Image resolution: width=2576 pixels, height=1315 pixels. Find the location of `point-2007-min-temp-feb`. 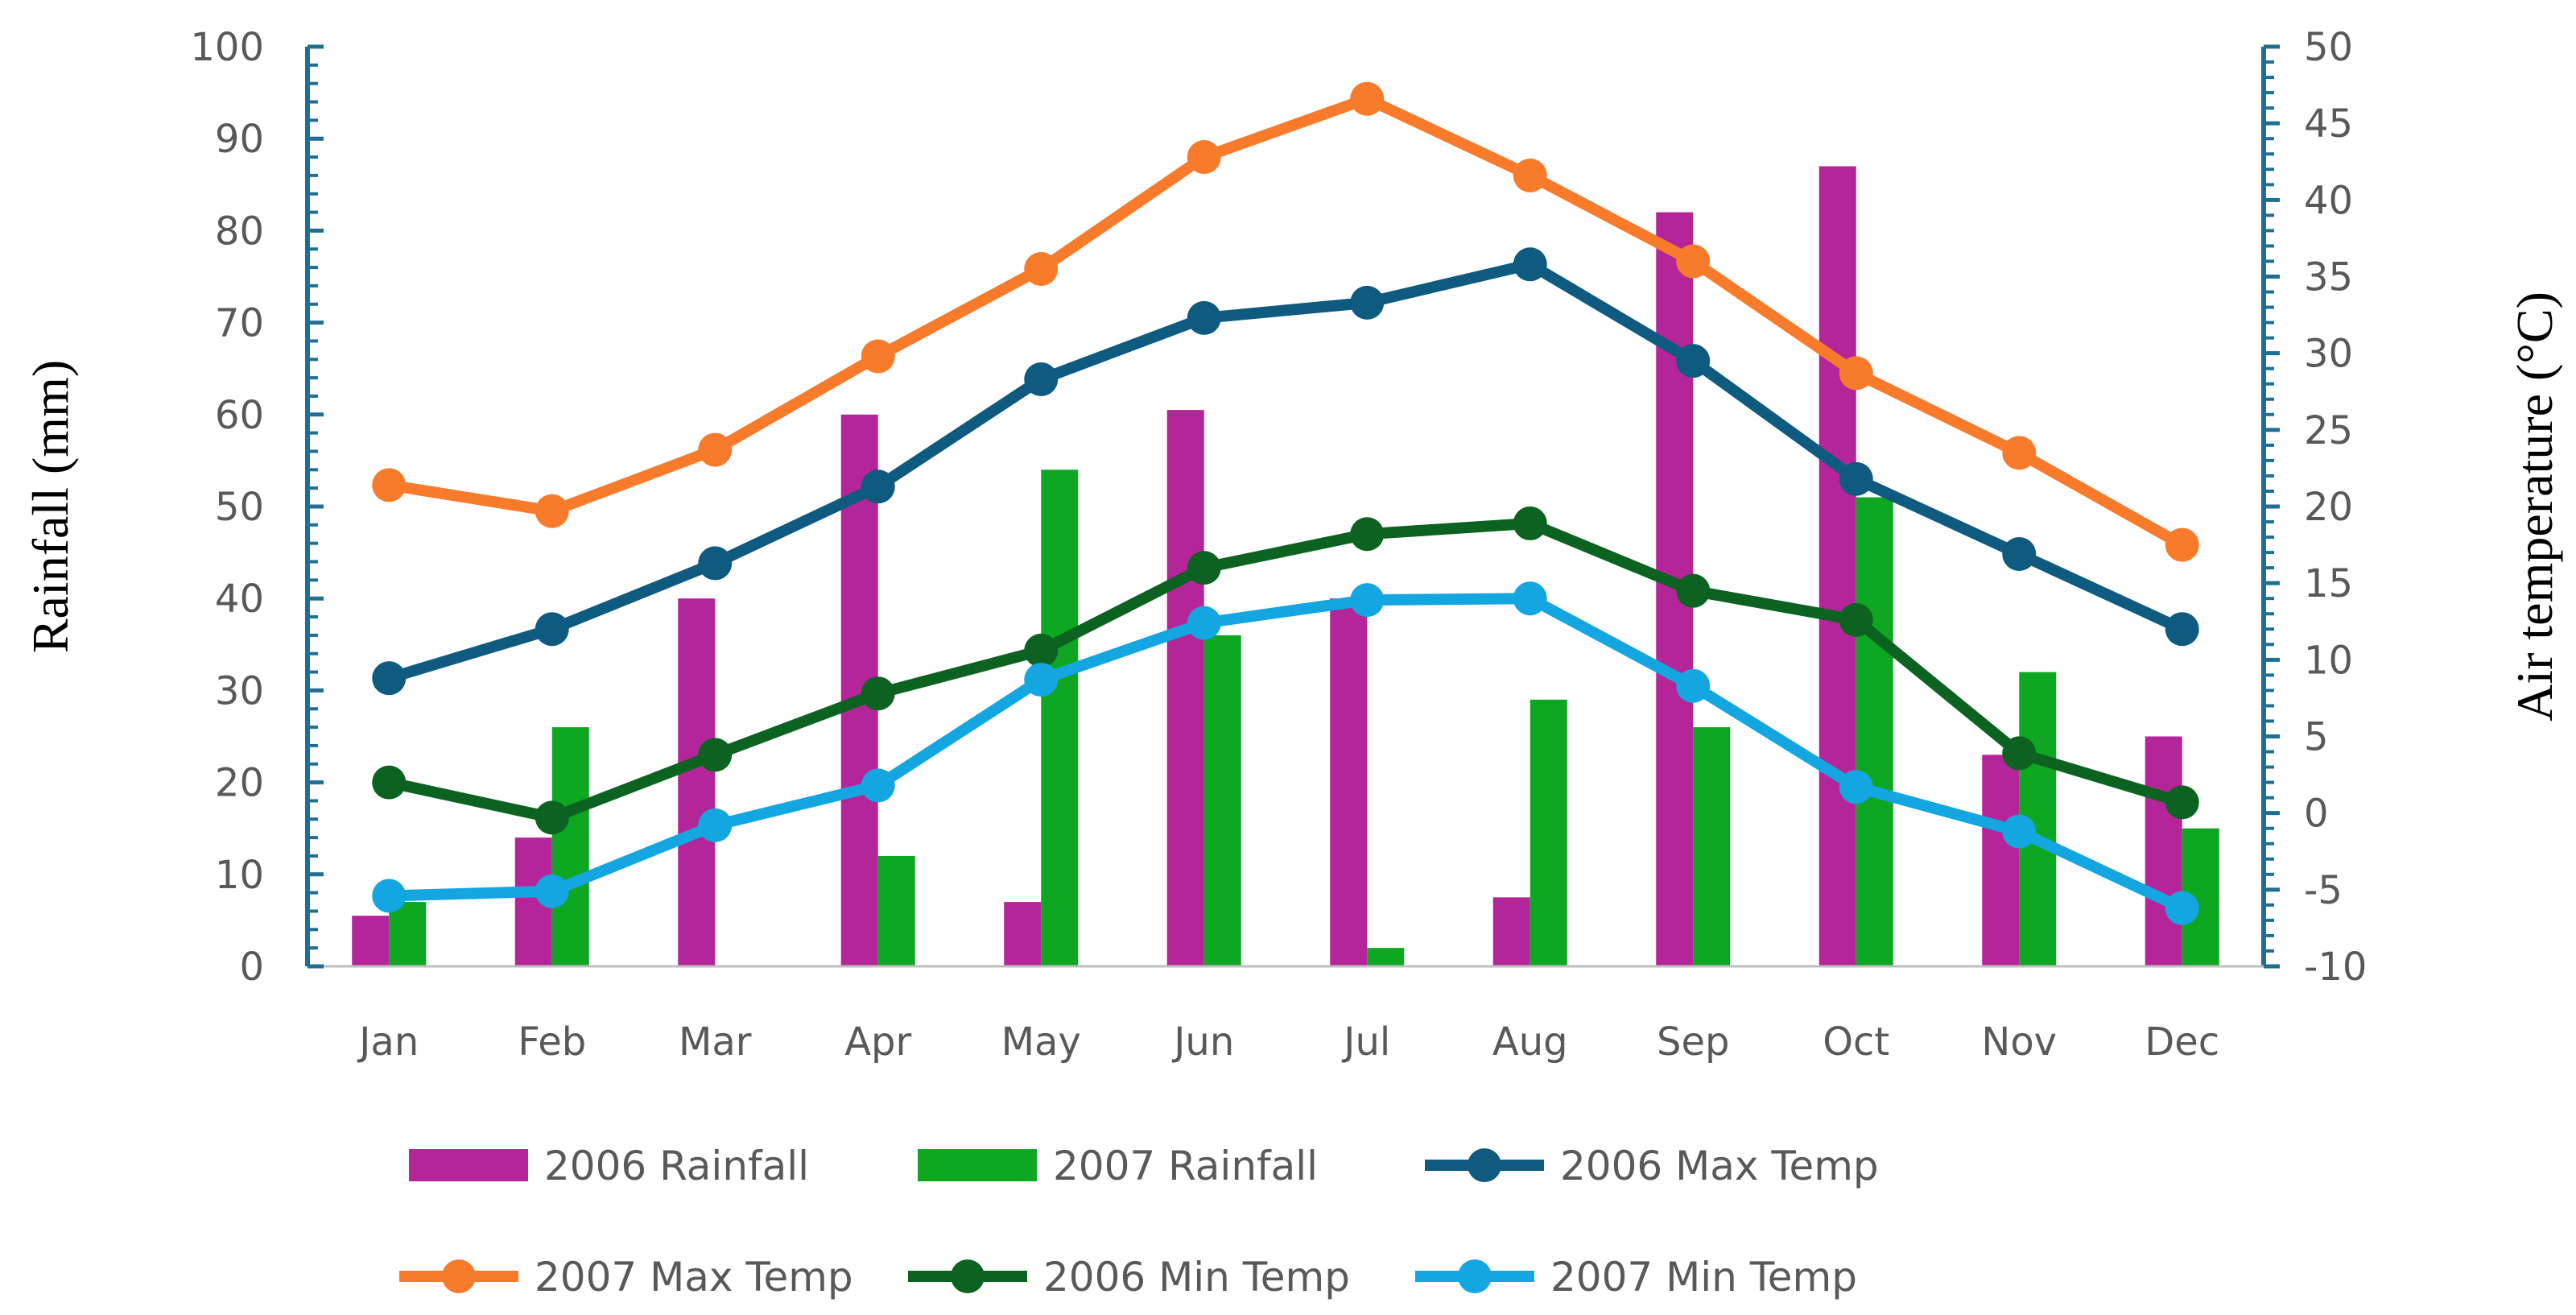

point-2007-min-temp-feb is located at coordinates (552, 891).